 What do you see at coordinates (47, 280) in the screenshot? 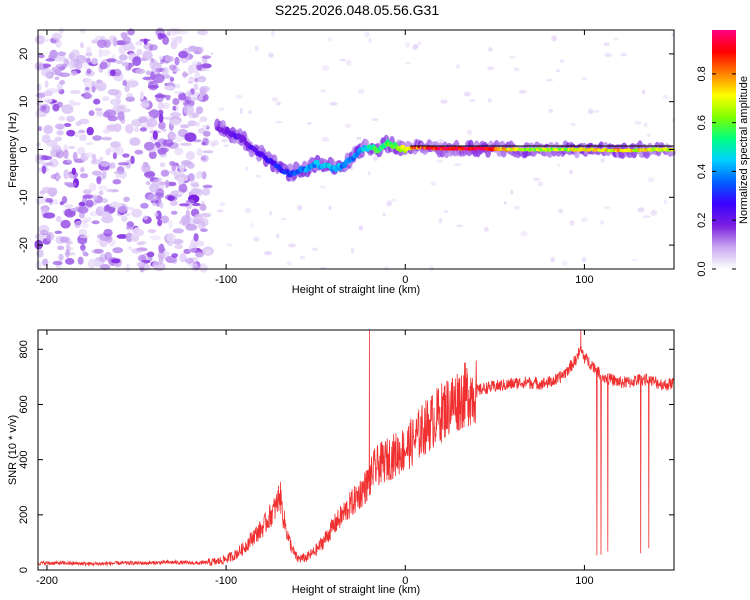
I see `x-tick-label: -200` at bounding box center [47, 280].